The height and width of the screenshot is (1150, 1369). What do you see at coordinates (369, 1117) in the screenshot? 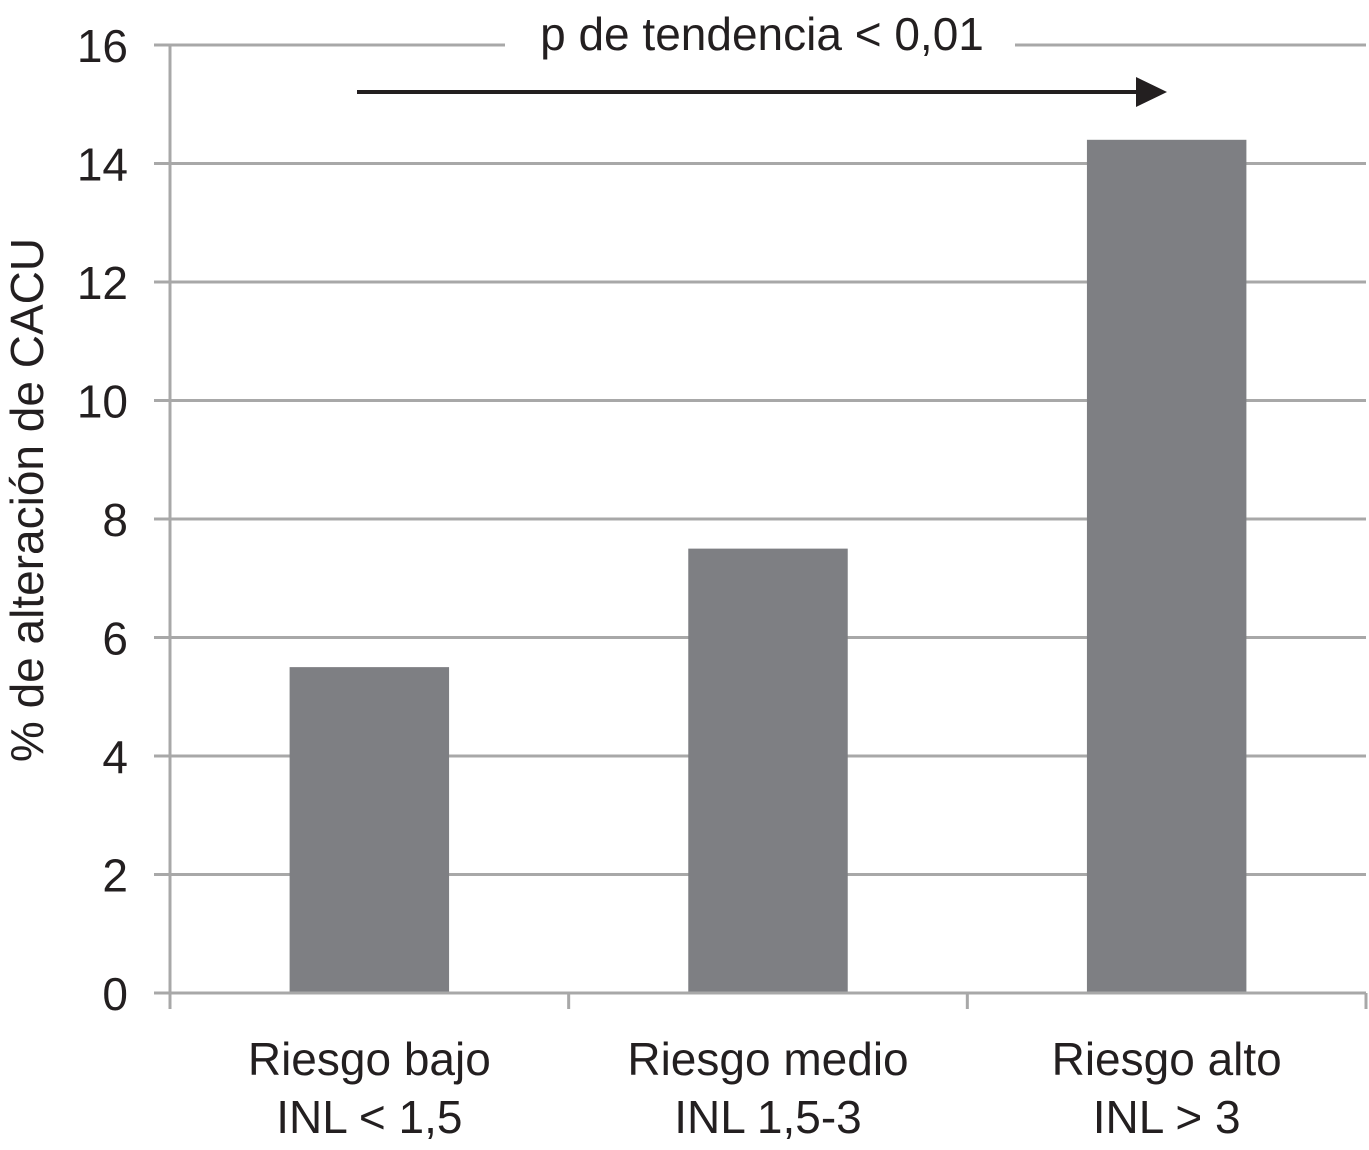
I see `x-category-label: INL < 1,5` at bounding box center [369, 1117].